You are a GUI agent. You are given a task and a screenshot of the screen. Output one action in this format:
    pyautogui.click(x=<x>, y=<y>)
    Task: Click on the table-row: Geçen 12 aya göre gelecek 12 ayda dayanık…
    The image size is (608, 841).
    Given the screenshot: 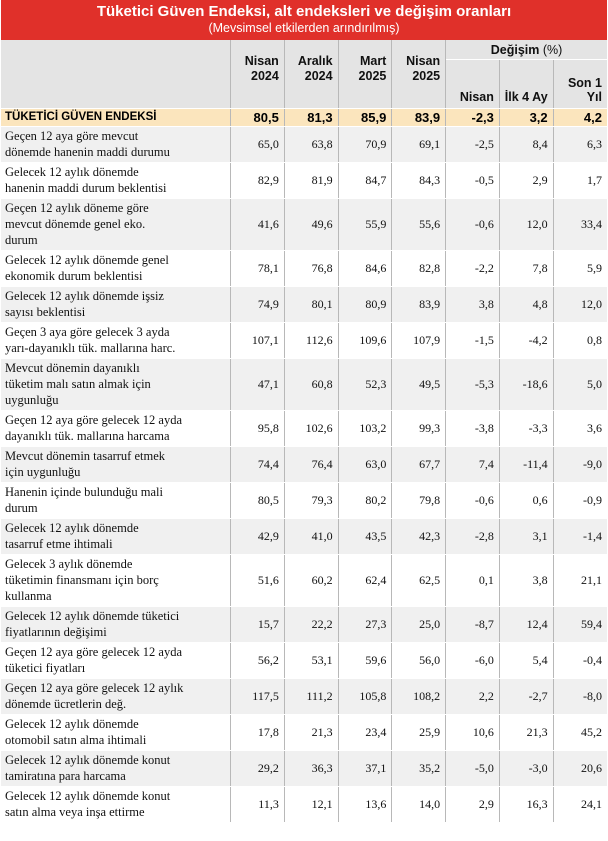 What is the action you would take?
    pyautogui.click(x=304, y=428)
    